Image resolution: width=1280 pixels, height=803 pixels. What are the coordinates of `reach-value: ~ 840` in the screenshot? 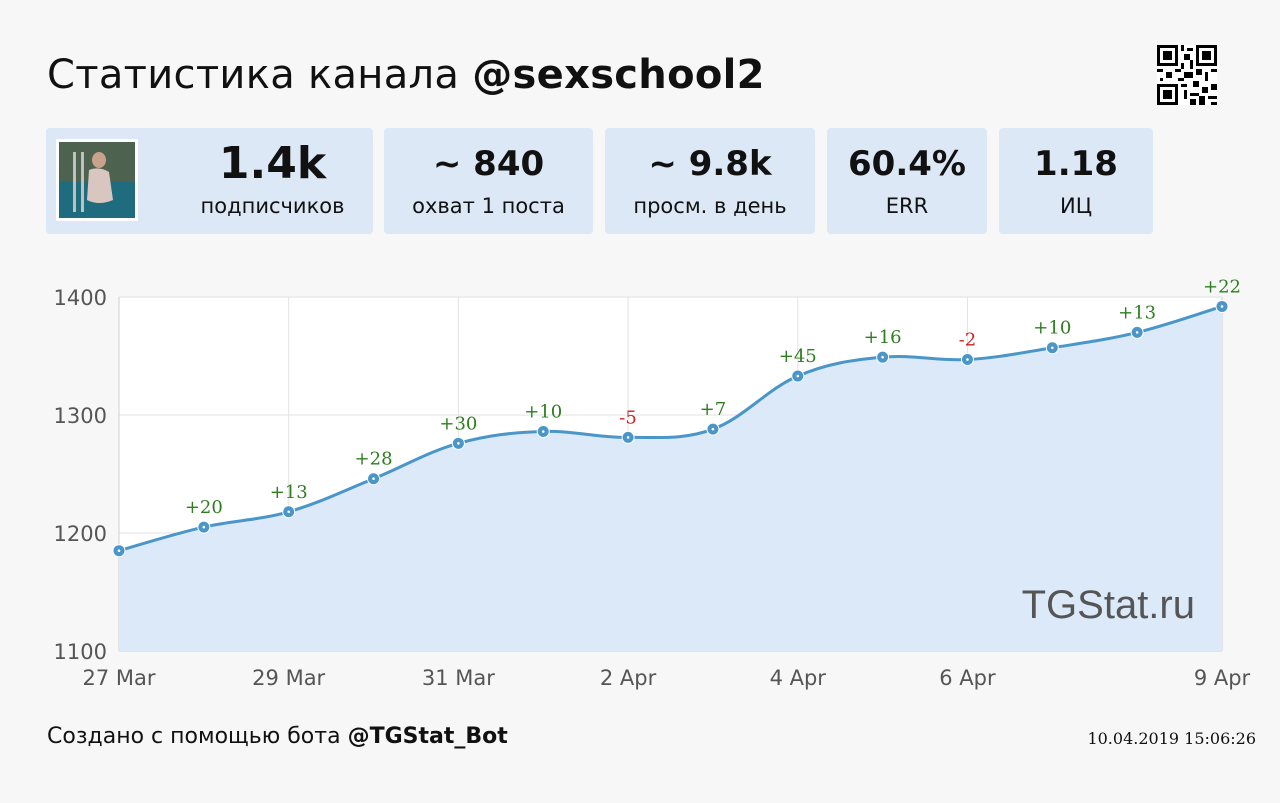 It's located at (488, 164).